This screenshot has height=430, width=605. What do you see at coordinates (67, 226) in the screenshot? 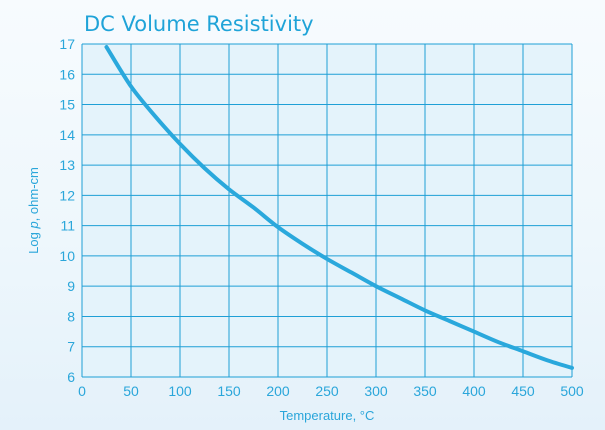
I see `y-tick-label: 11` at bounding box center [67, 226].